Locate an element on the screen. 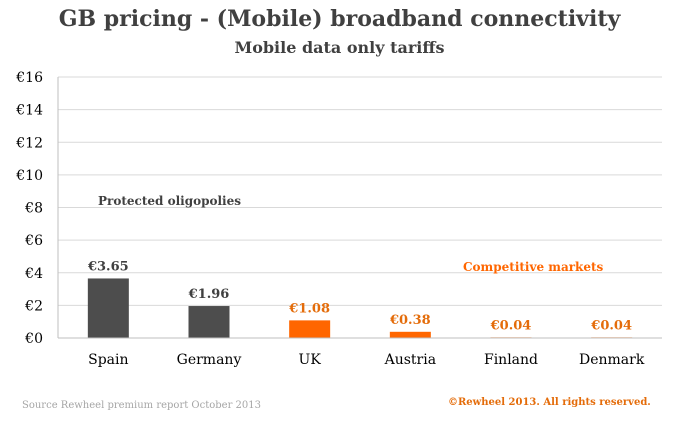 Image resolution: width=679 pixels, height=424 pixels. chart-subtitle: Mobile data only tariffs is located at coordinates (339, 47).